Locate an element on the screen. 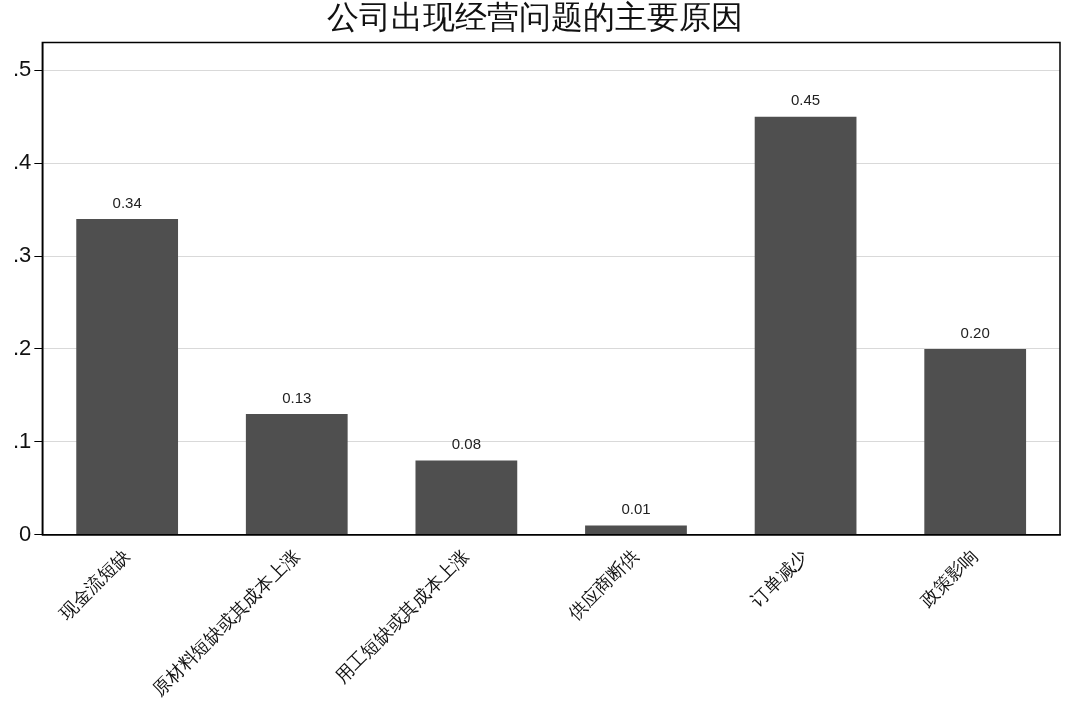 Image resolution: width=1080 pixels, height=708 pixels. y-tick-label: 0 is located at coordinates (25, 533).